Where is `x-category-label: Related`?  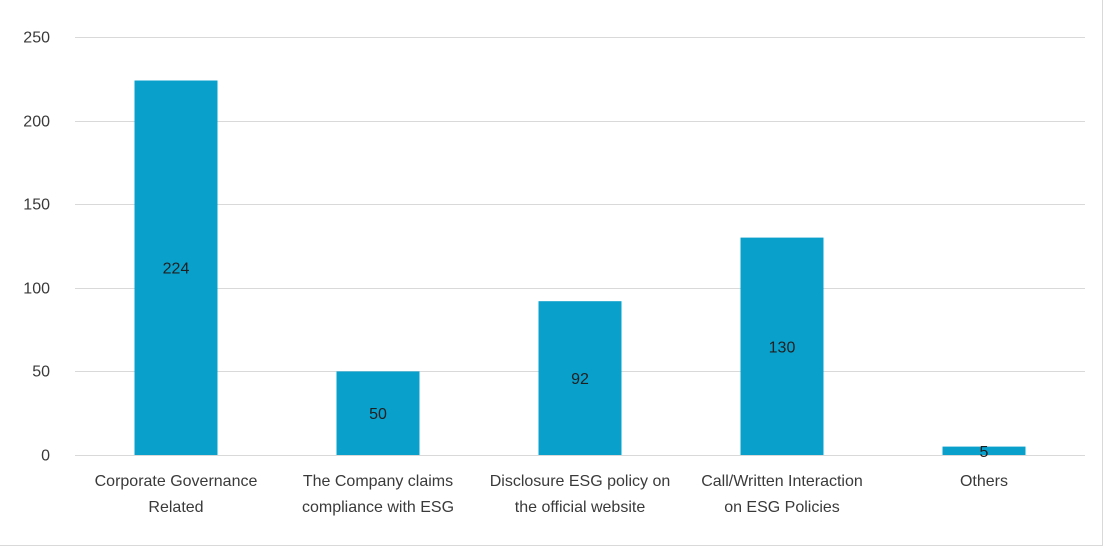
x-category-label: Related is located at coordinates (175, 507).